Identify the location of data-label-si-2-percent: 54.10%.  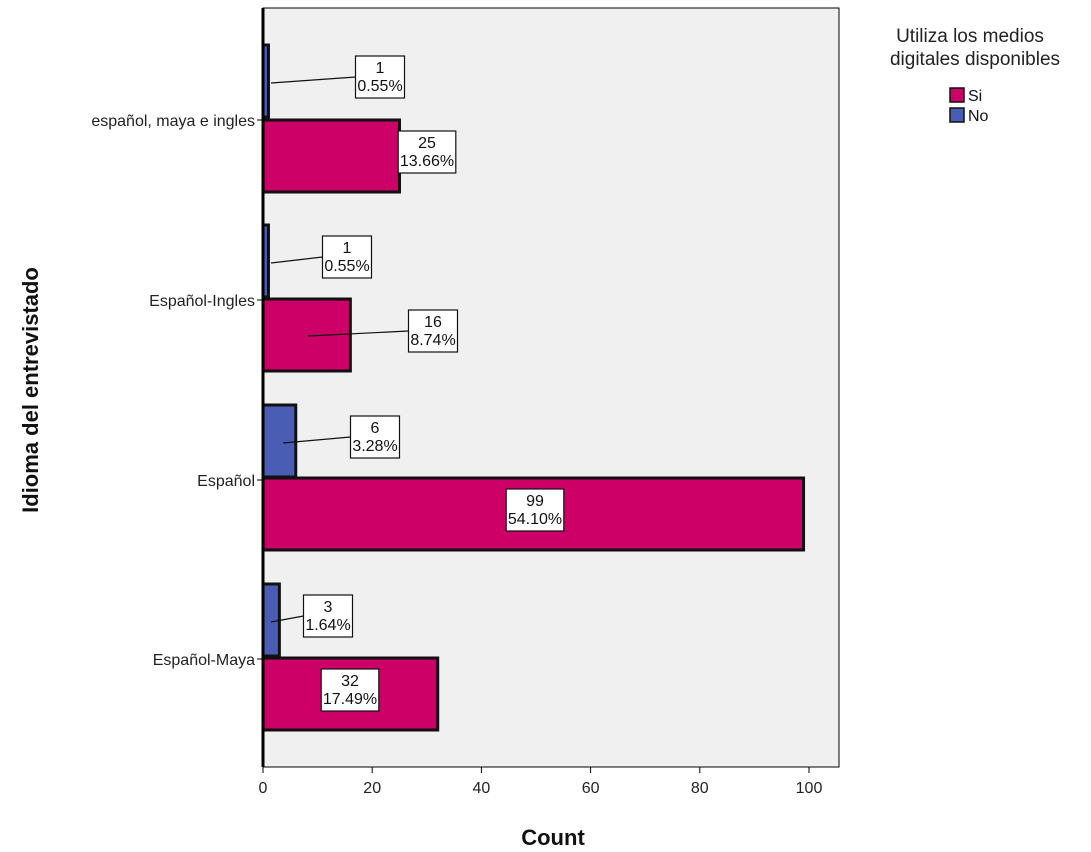
(535, 519).